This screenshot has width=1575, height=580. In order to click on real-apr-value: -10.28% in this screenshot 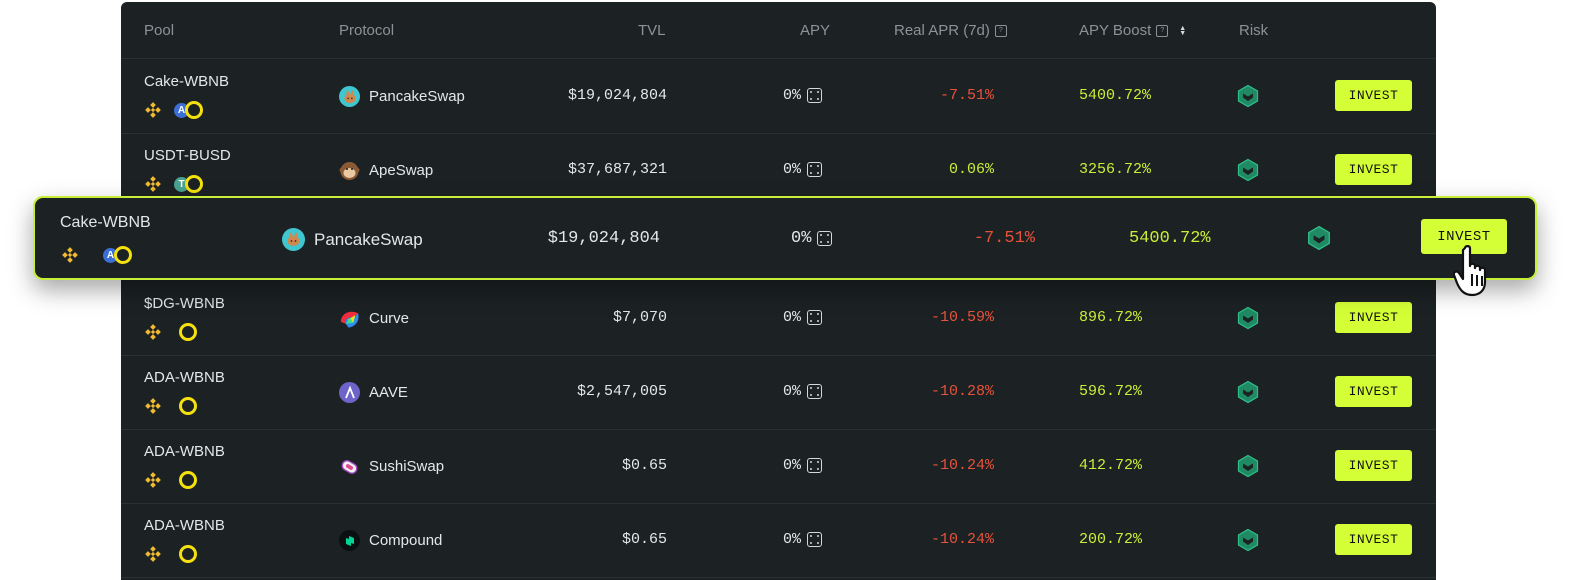, I will do `click(962, 391)`.